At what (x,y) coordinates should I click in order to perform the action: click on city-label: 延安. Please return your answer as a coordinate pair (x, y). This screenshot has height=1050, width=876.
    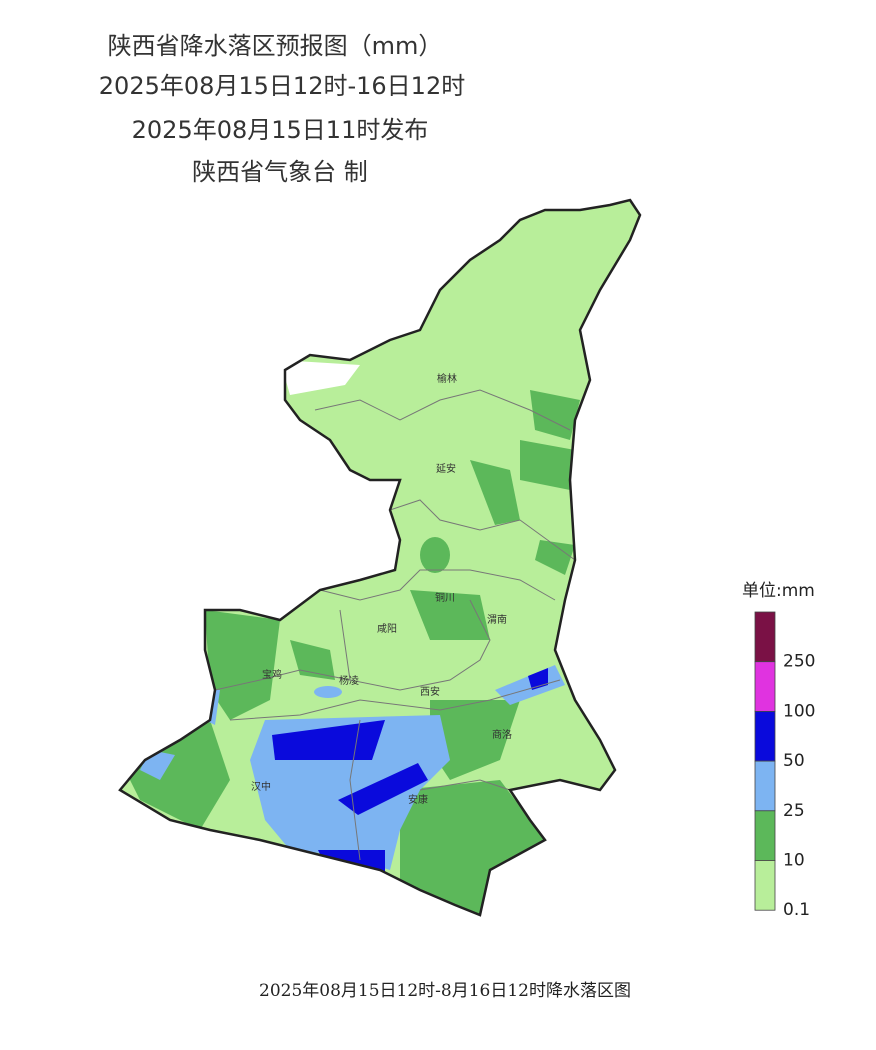
    Looking at the image, I should click on (446, 468).